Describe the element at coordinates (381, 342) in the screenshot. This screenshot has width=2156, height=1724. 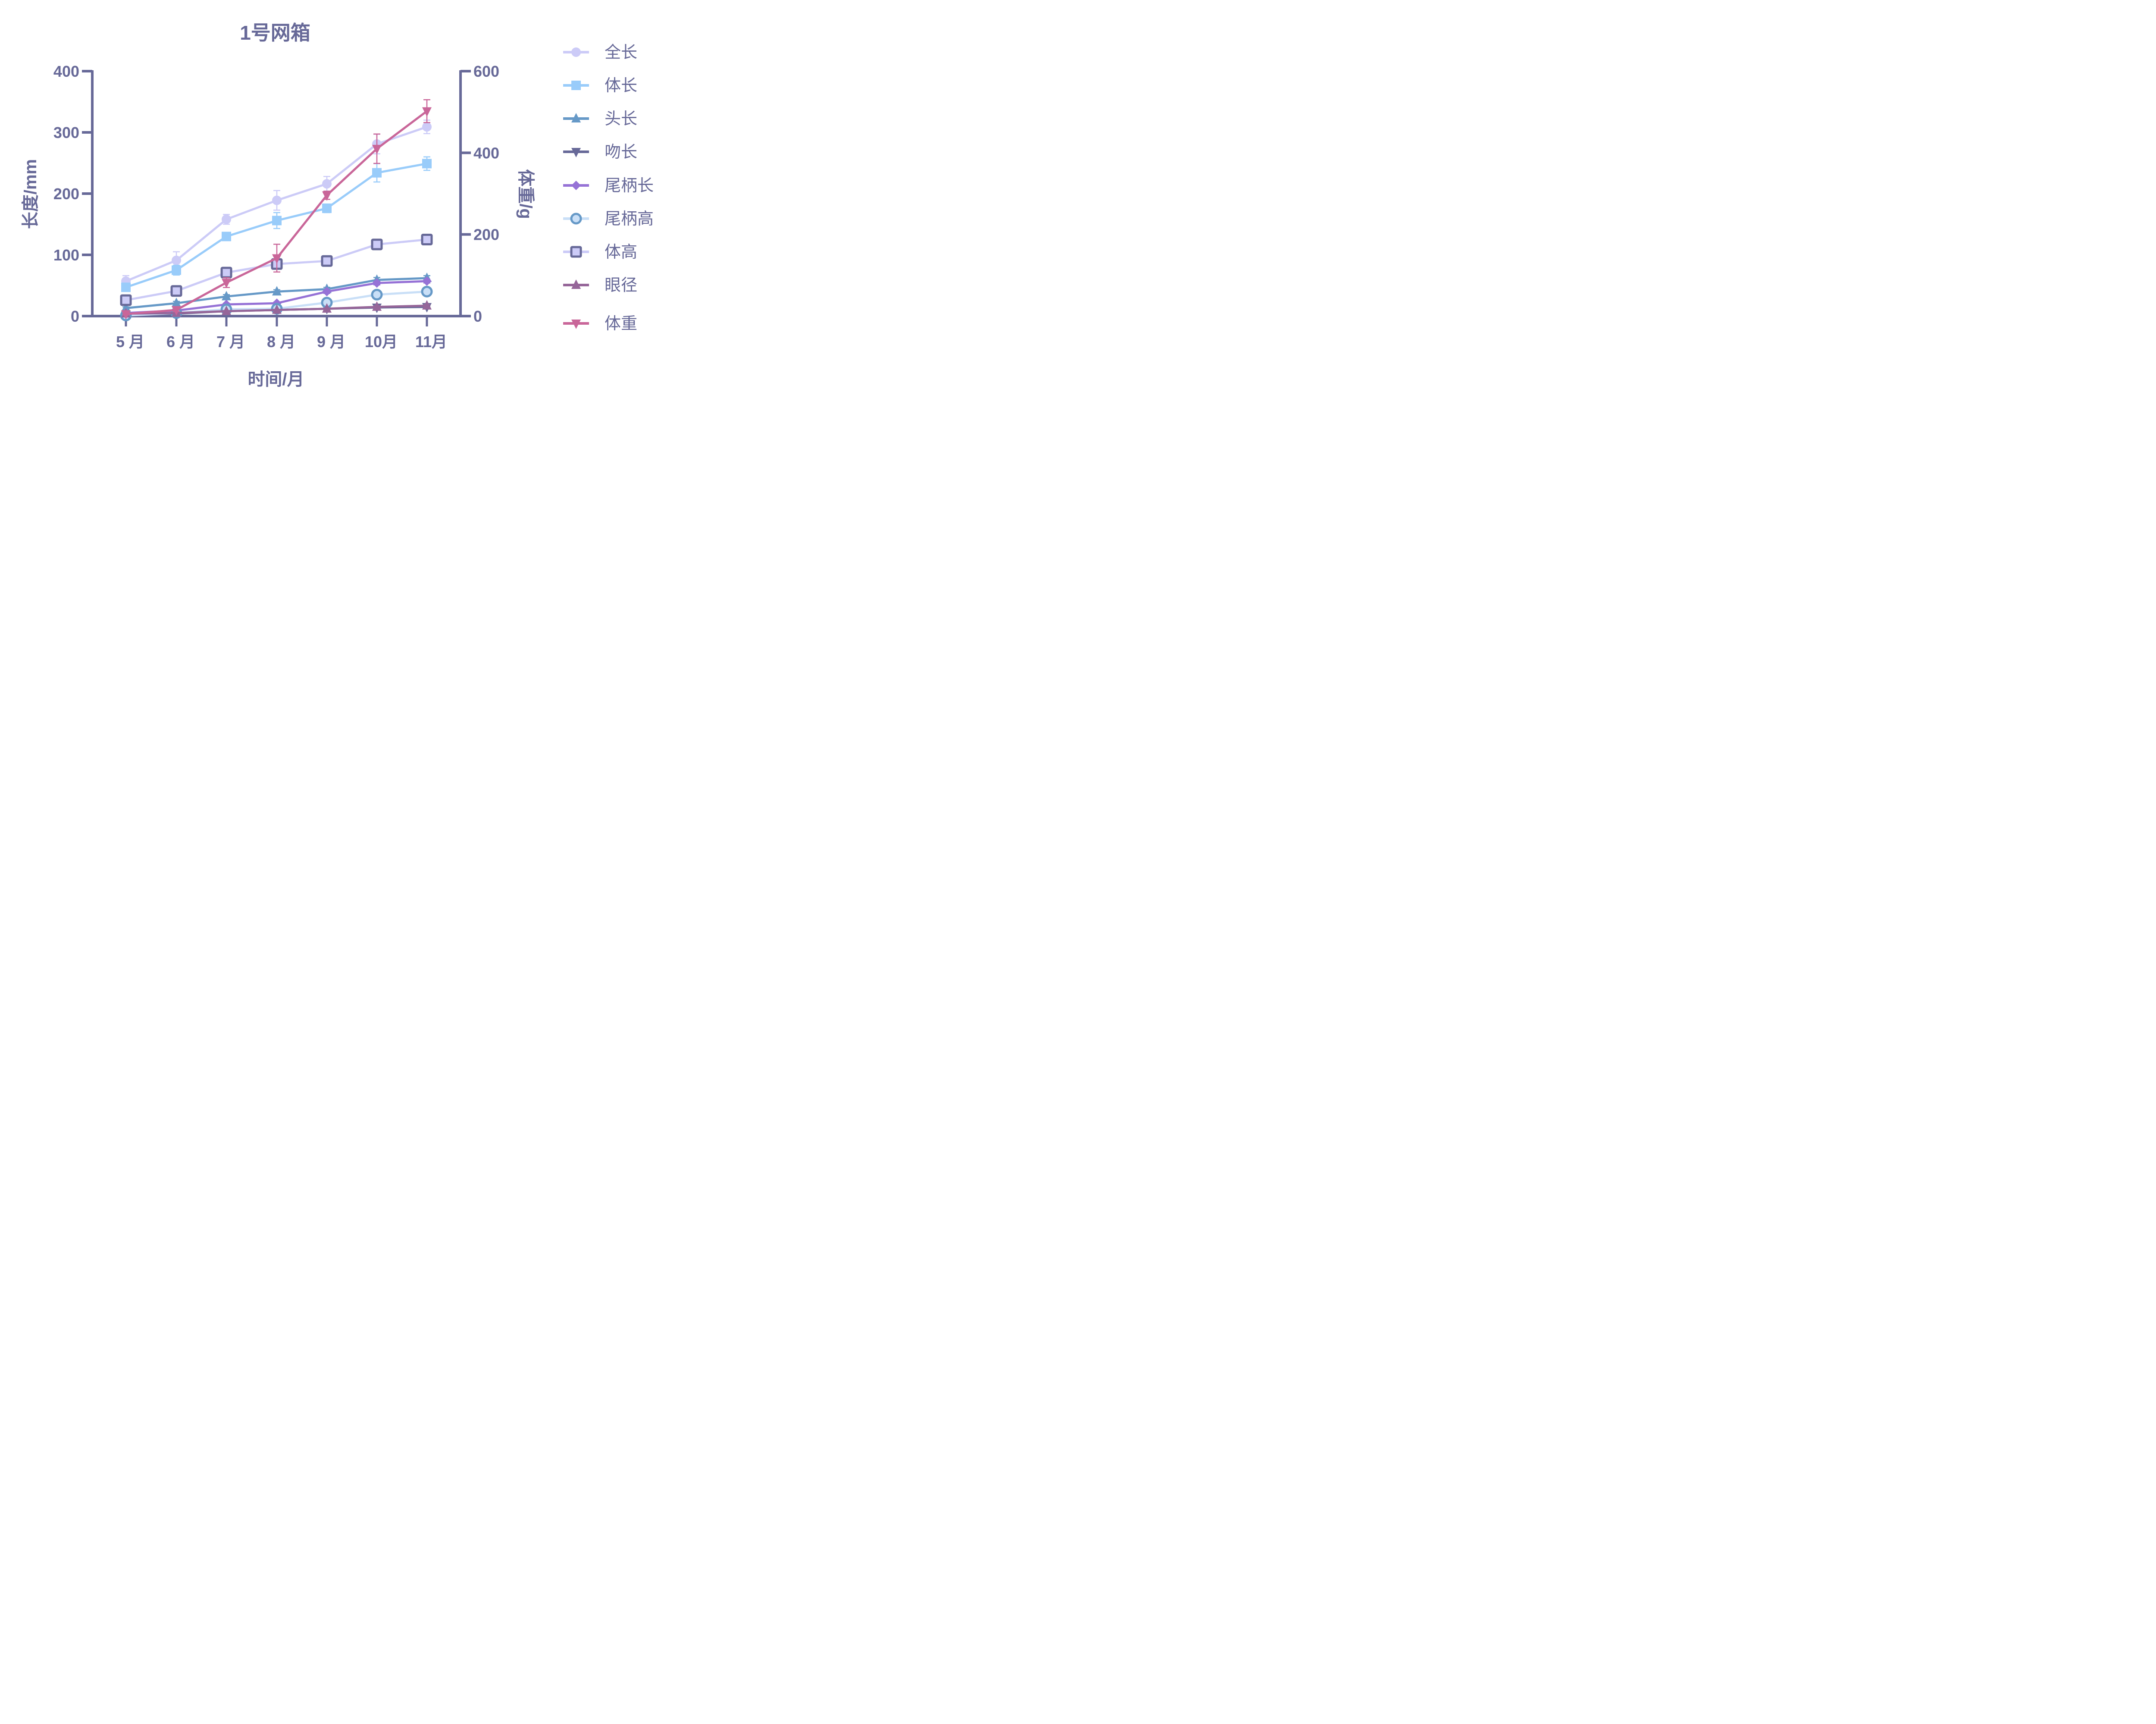
I see `x-tick-label: 10月` at that location.